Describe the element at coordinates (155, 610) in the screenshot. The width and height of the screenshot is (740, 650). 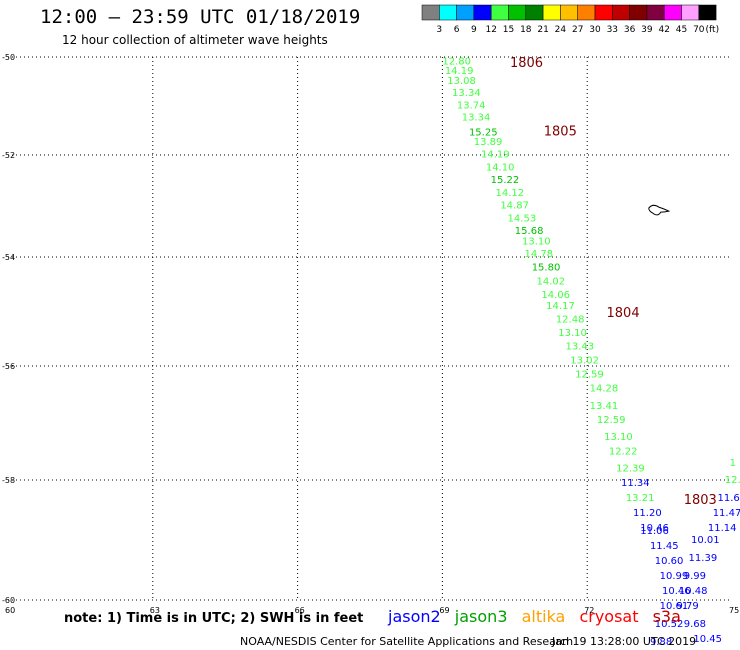
I see `lon-tick-label: 63` at that location.